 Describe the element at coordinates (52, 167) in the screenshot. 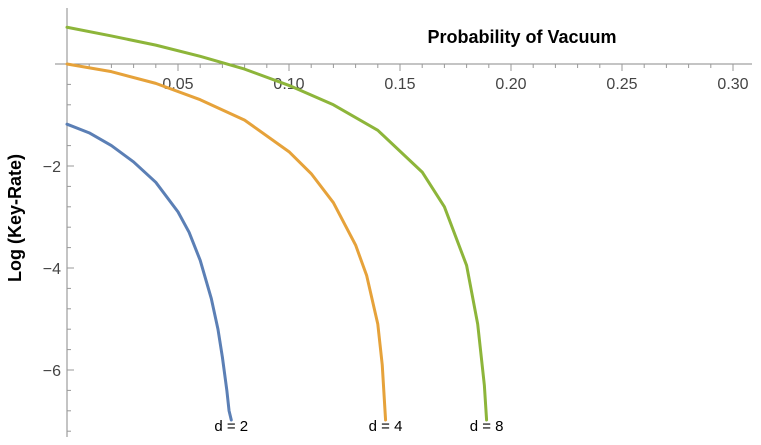

I see `y-tick-label: −2` at that location.